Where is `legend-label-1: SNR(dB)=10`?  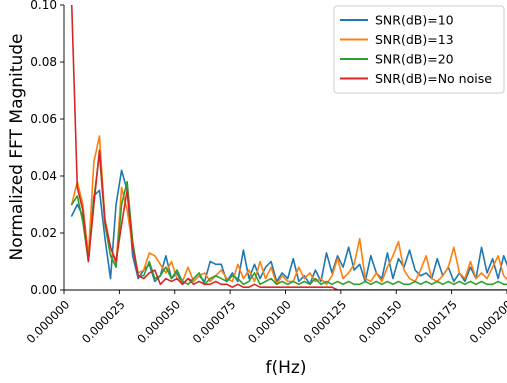 legend-label-1: SNR(dB)=10 is located at coordinates (414, 20).